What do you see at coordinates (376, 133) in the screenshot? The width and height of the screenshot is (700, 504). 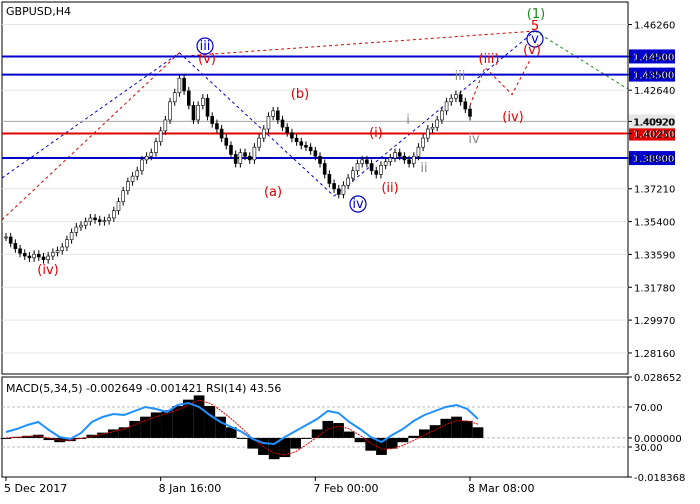 I see `wave-label: (i)` at bounding box center [376, 133].